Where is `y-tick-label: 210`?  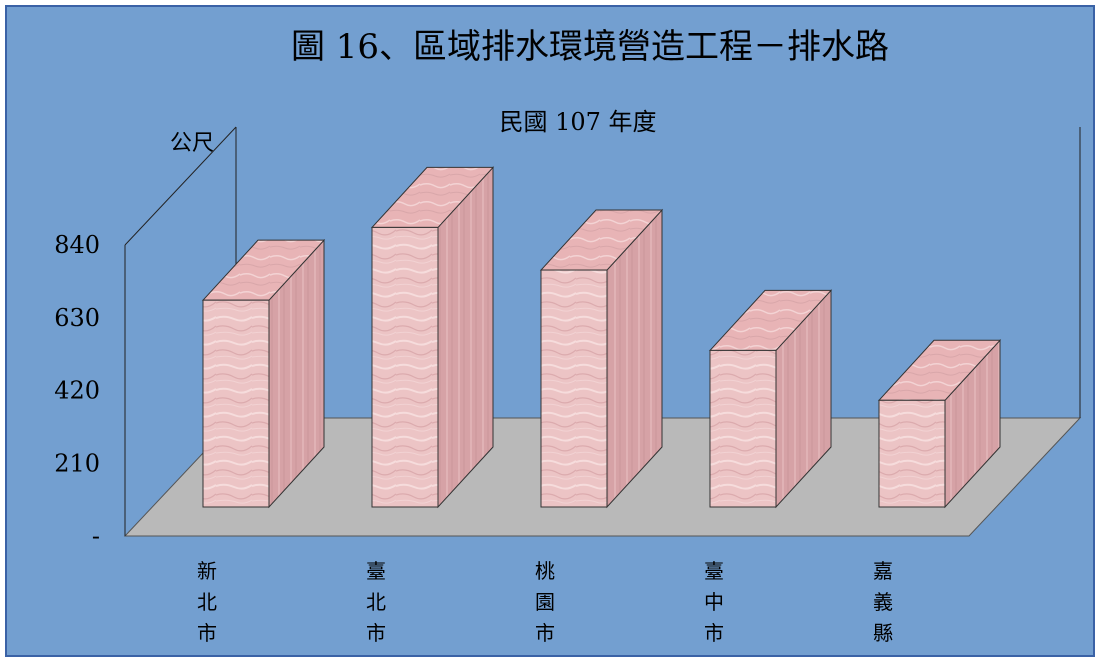
y-tick-label: 210 is located at coordinates (77, 463).